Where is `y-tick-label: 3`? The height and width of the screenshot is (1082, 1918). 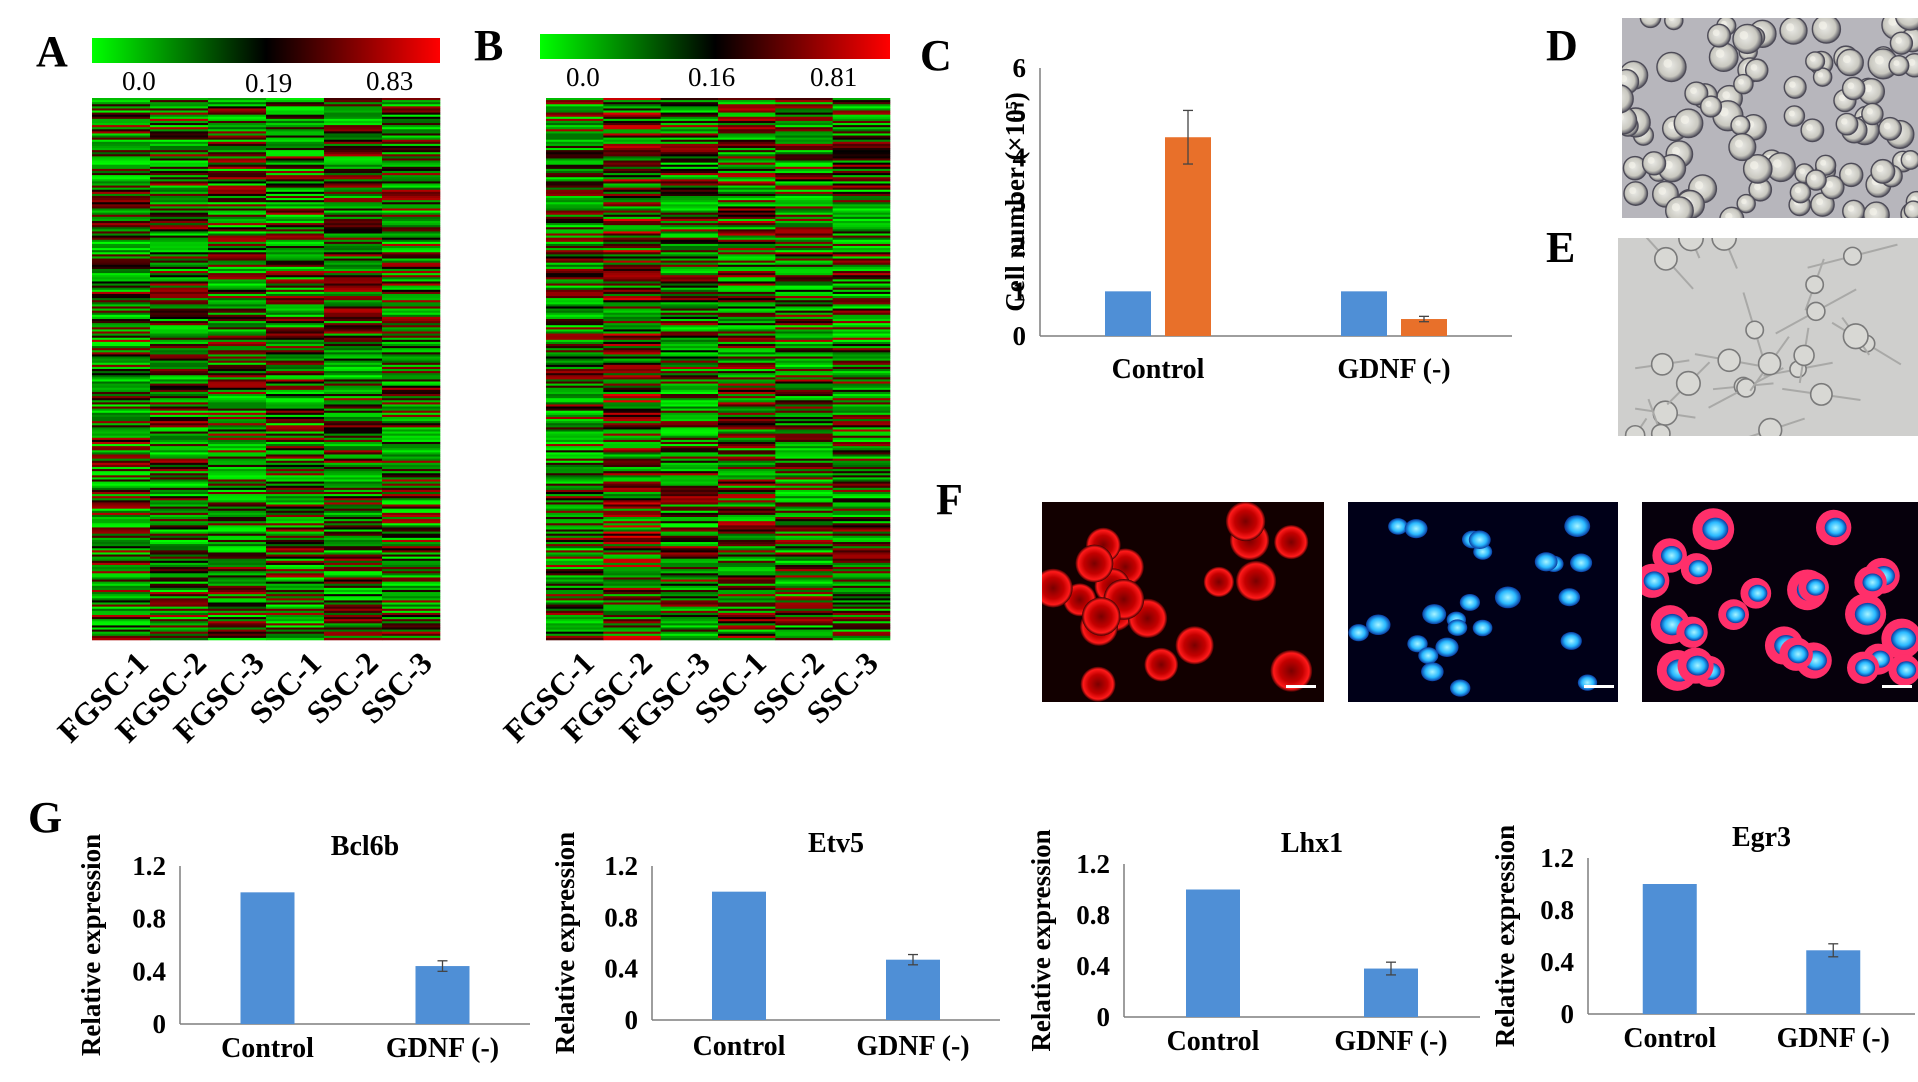 y-tick-label: 3 is located at coordinates (1020, 202).